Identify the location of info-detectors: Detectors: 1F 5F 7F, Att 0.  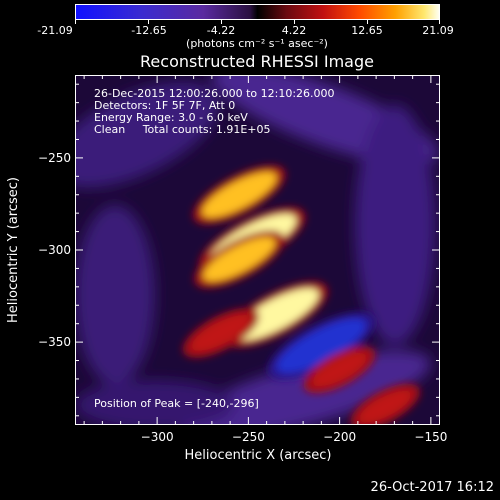
(165, 105).